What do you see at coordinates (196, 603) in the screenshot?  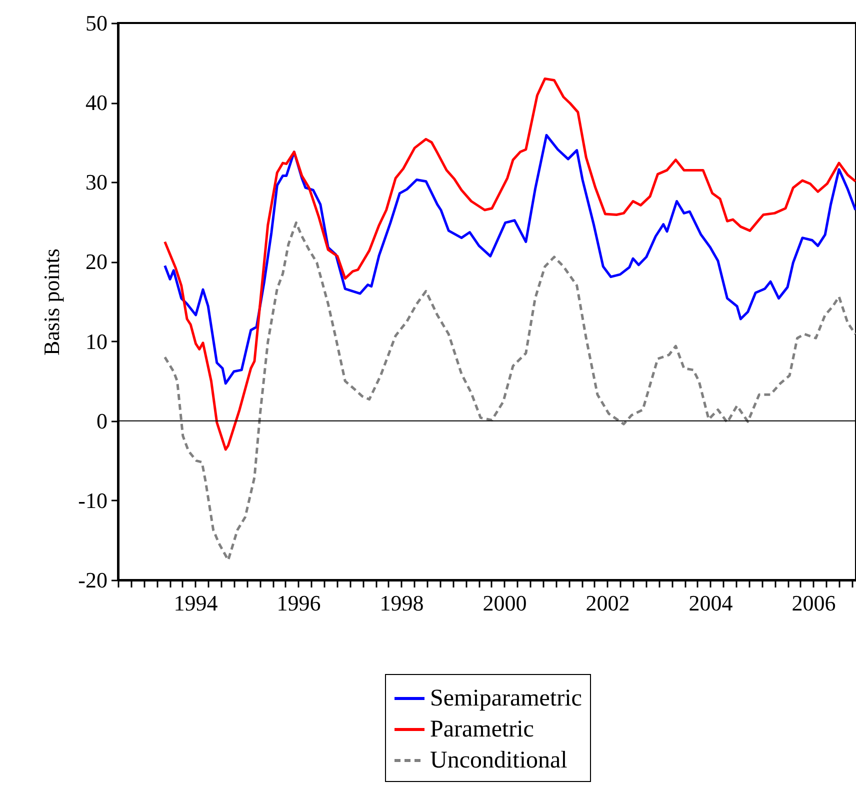 I see `x-tick-label: 1994` at bounding box center [196, 603].